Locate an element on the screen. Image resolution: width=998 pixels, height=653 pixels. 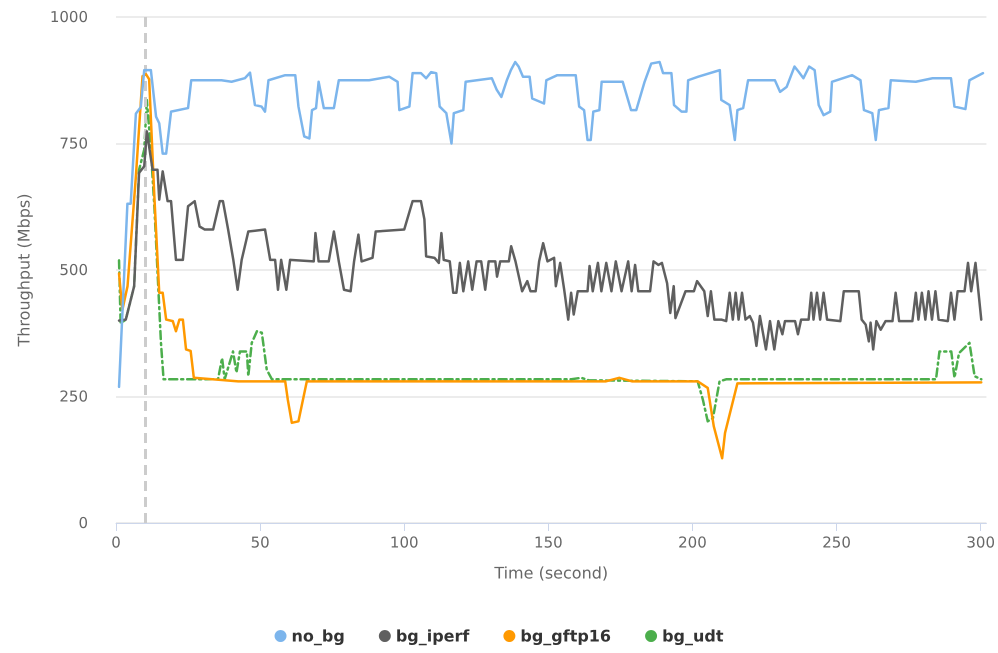
x-tick-label: 300 is located at coordinates (981, 543).